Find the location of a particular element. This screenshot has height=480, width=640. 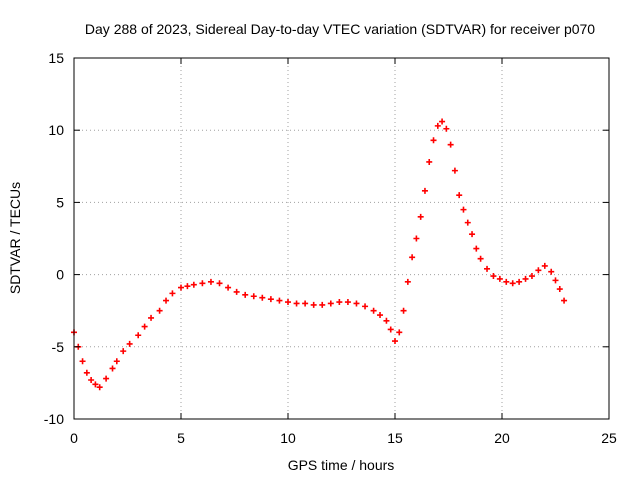

y-tick-label: 5 is located at coordinates (60, 202).